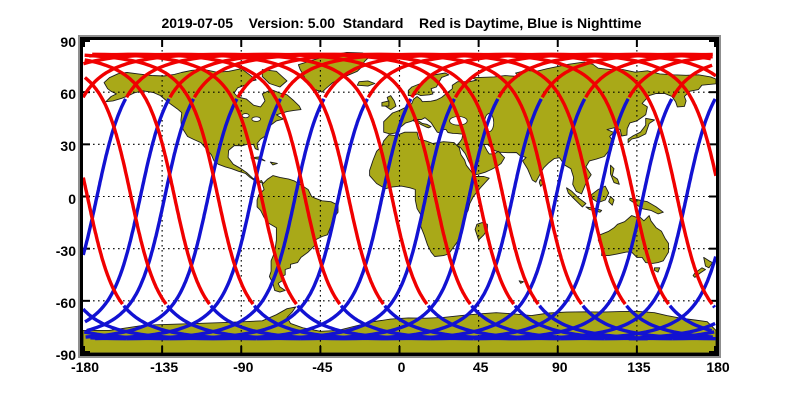  Describe the element at coordinates (72, 198) in the screenshot. I see `y-tick-label: 0` at that location.